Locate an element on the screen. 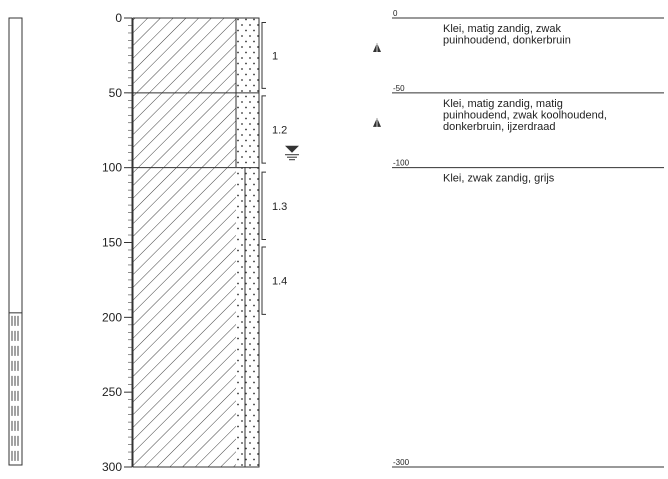  depth-axis: 0 50 100 150 200 250 300 is located at coordinates (117, 242).